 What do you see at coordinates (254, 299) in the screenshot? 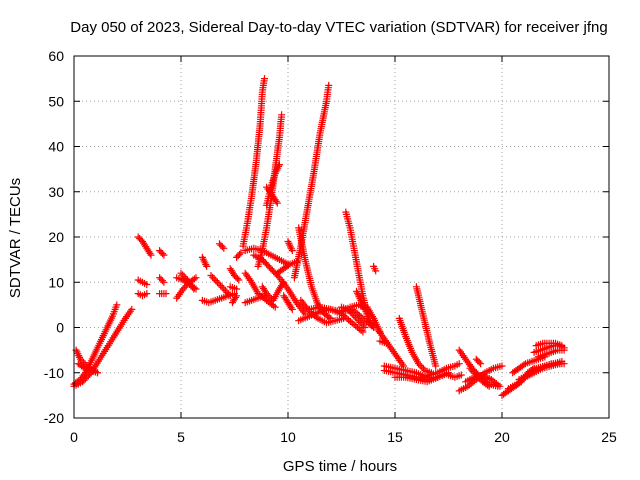
I see `series-s23` at bounding box center [254, 299].